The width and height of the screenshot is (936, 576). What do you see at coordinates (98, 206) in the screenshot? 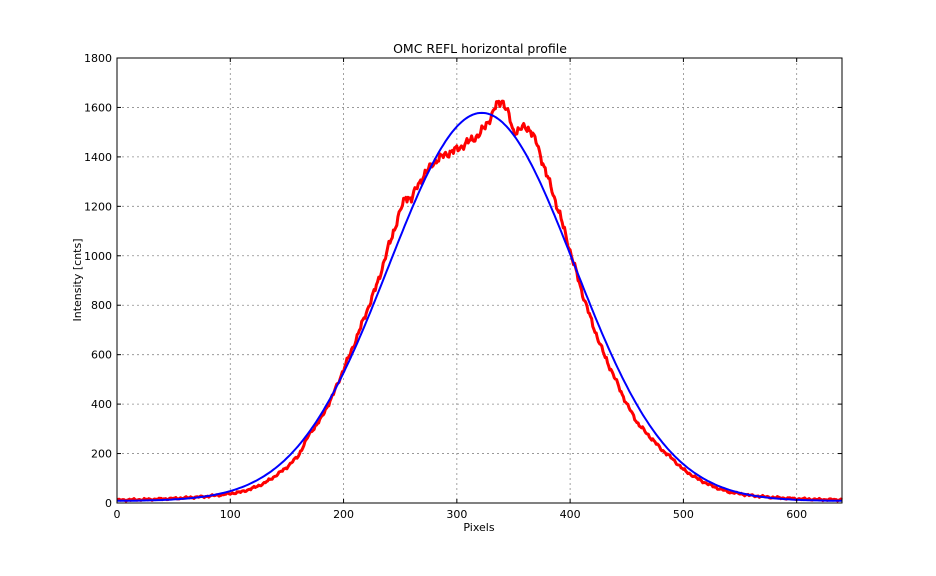
I see `y-tick-label: 1200` at bounding box center [98, 206].